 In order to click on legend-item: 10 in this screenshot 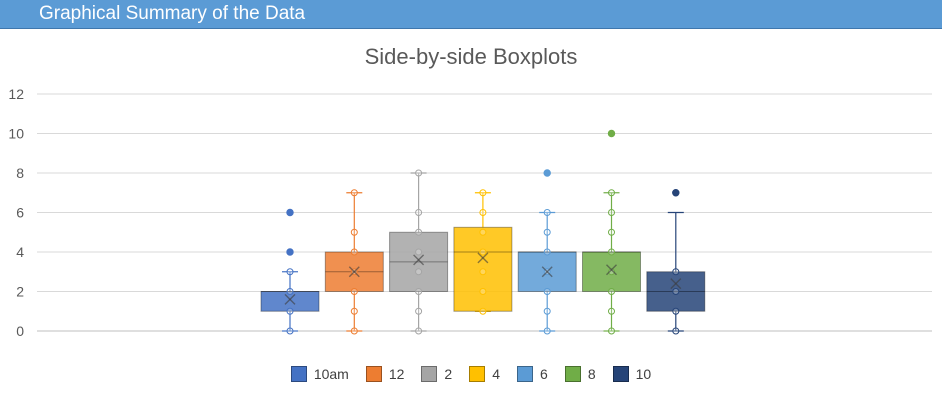, I will do `click(632, 374)`.